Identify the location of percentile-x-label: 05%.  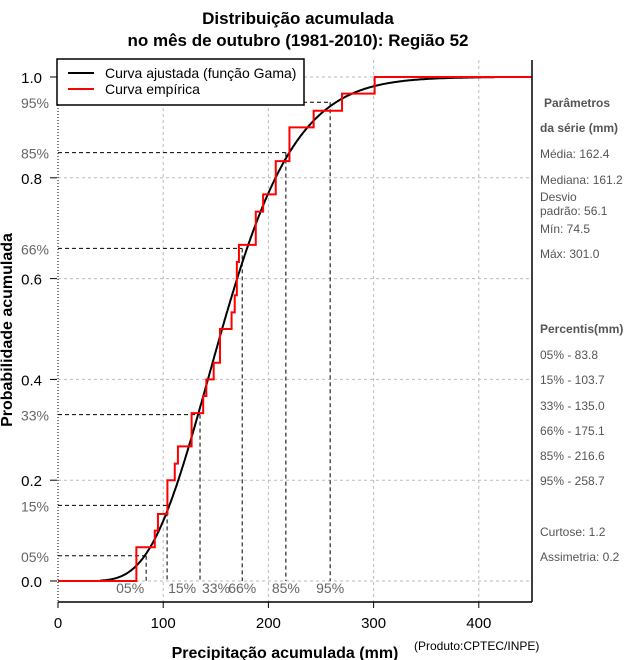
(130, 588).